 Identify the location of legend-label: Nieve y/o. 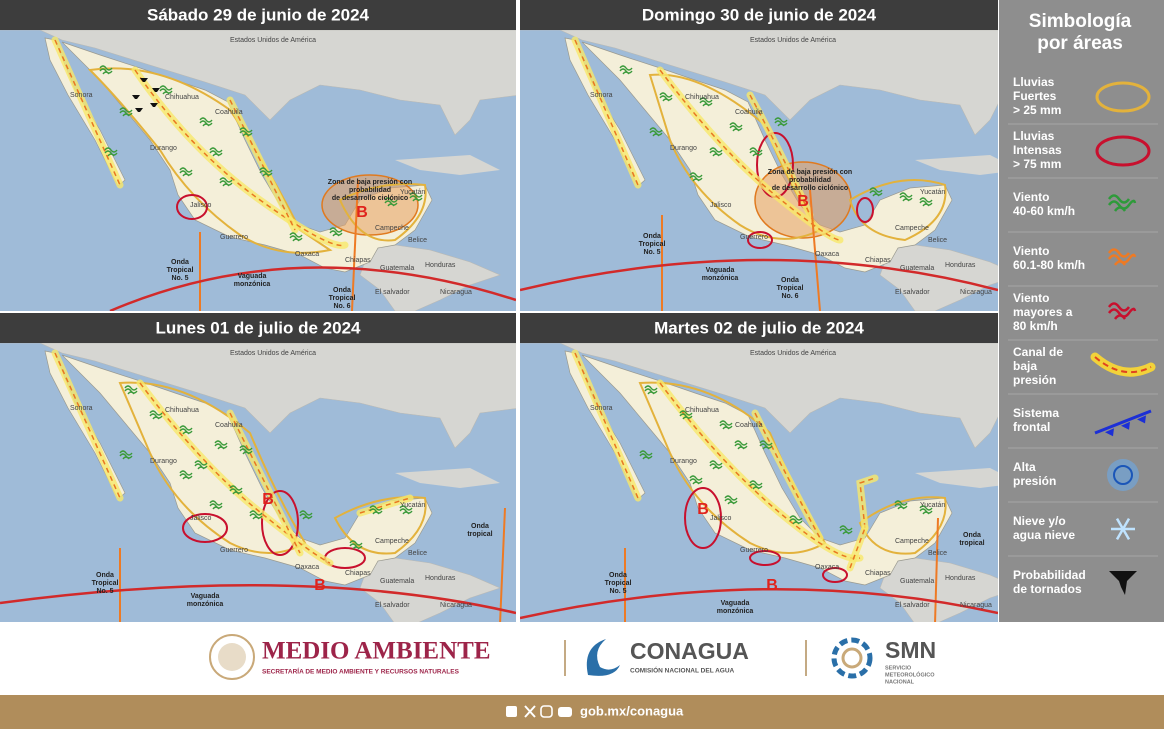
(1039, 521).